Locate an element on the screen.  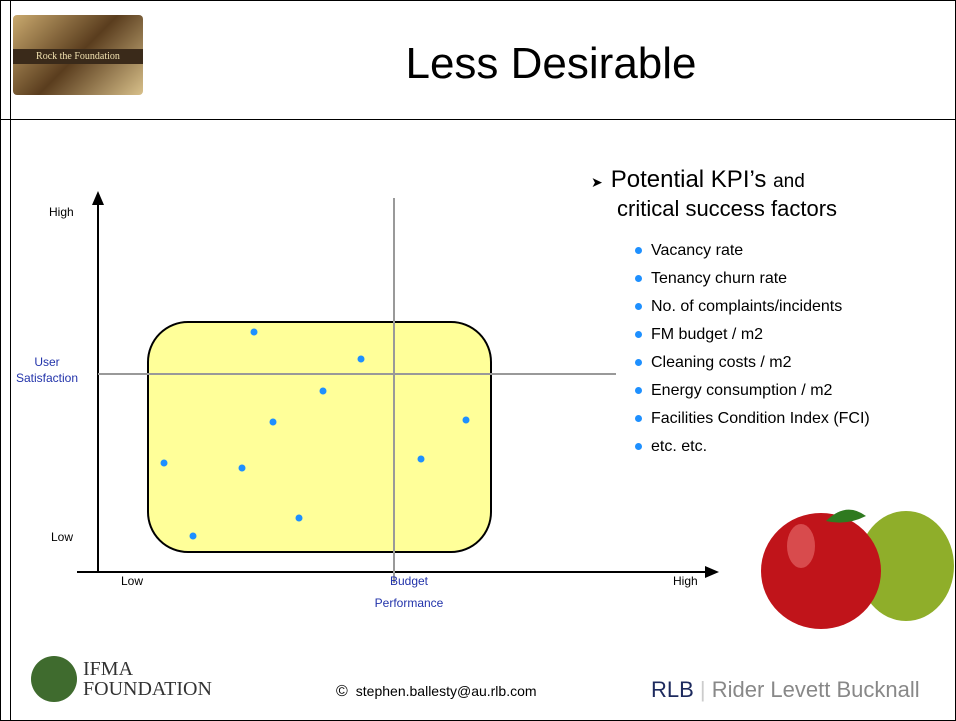
y-arrow is located at coordinates (98, 198).